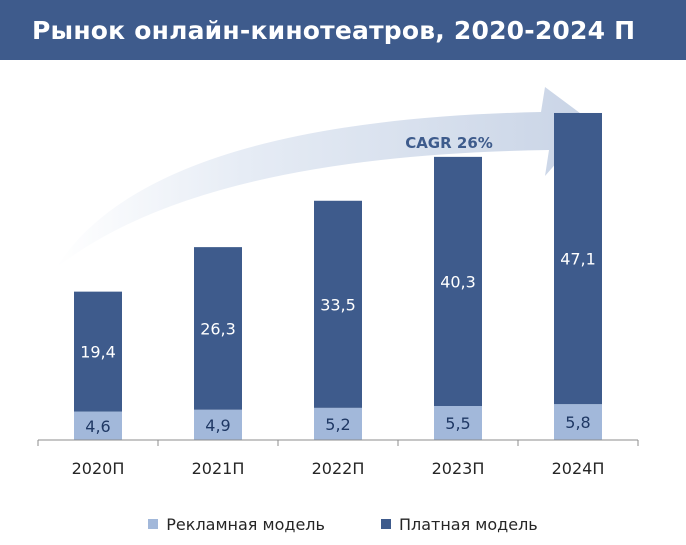  I want to click on data-label-ad: 5,5, so click(457, 423).